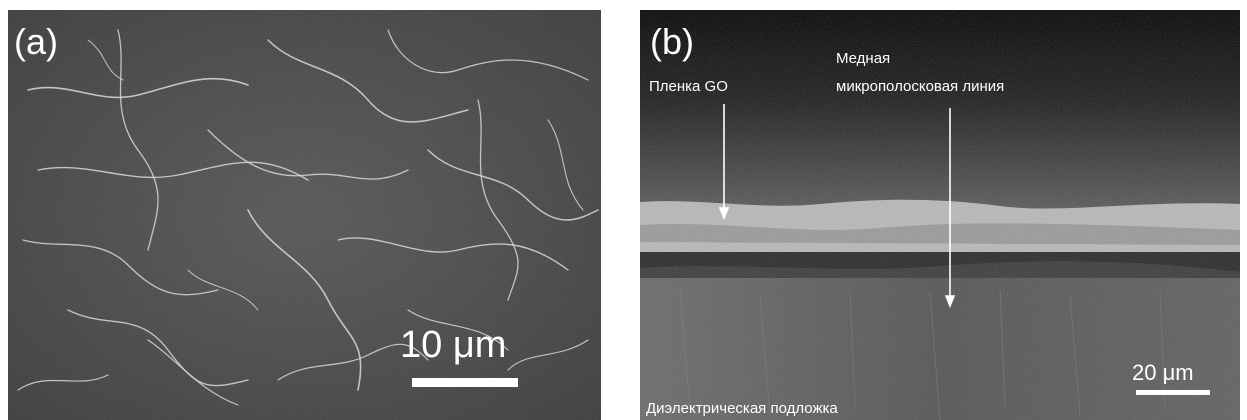  I want to click on panel-label-a: (a), so click(36, 41).